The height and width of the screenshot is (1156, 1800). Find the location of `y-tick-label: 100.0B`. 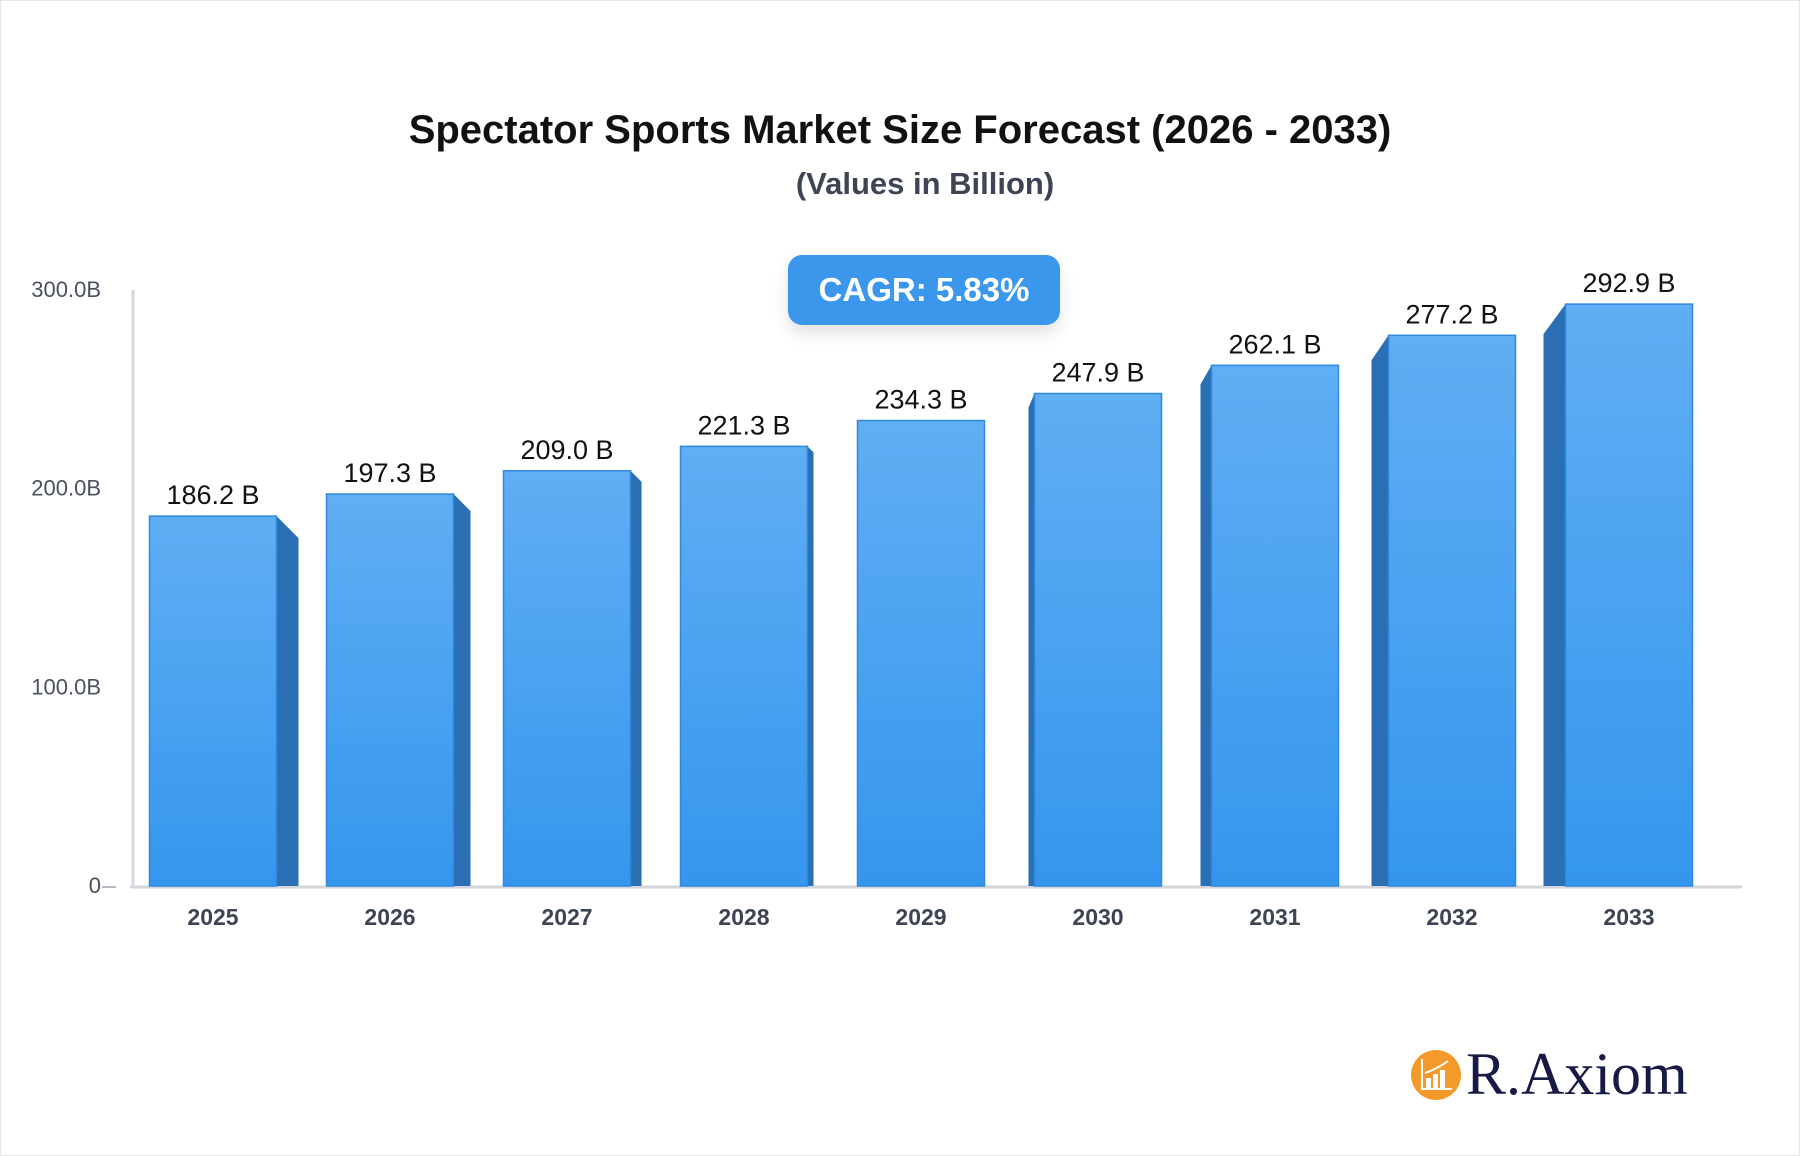

y-tick-label: 100.0B is located at coordinates (66, 686).